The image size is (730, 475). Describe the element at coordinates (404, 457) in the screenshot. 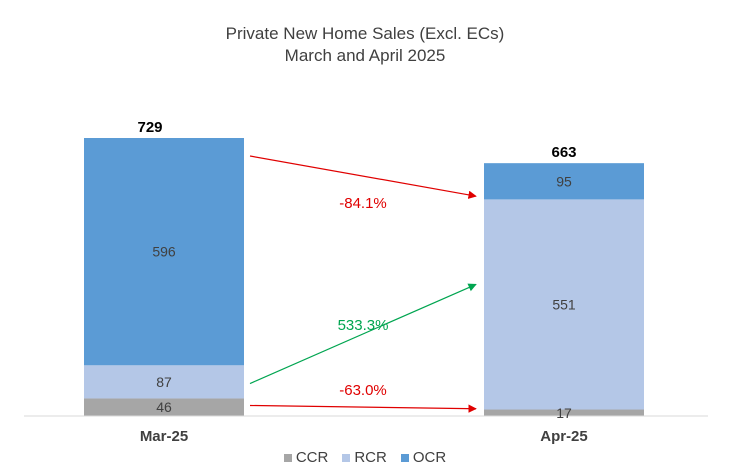

I see `legend-swatch-ocr` at that location.